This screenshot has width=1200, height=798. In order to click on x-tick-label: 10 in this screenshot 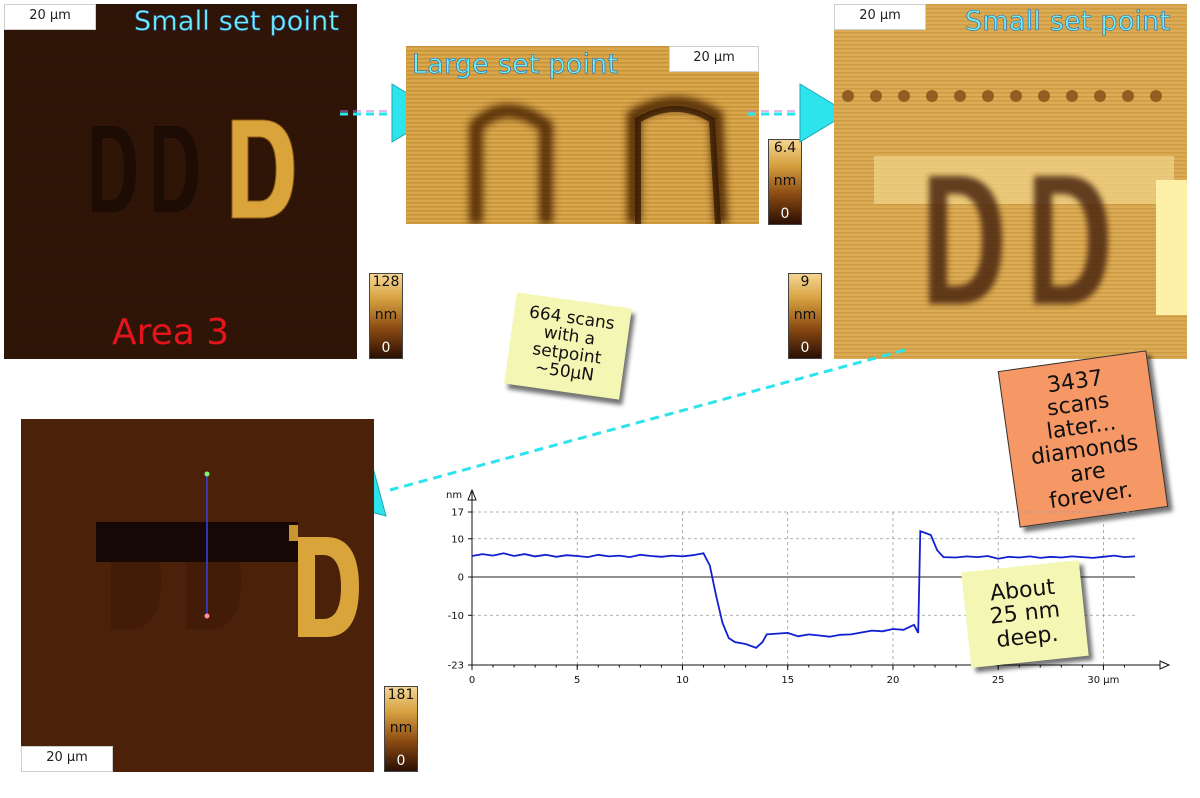, I will do `click(682, 680)`.